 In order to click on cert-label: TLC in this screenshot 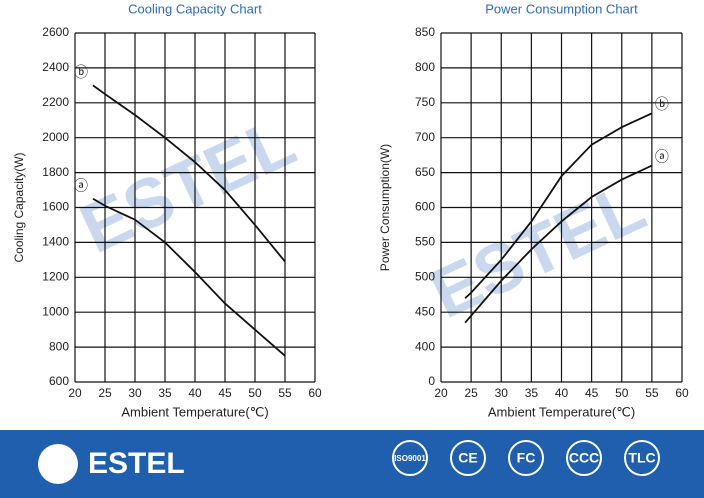, I will do `click(641, 458)`.